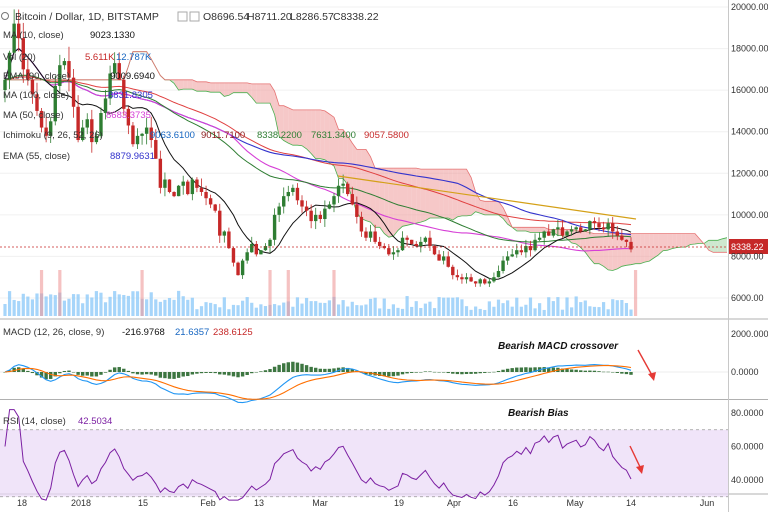  I want to click on macd-signal-line, so click(318, 382).